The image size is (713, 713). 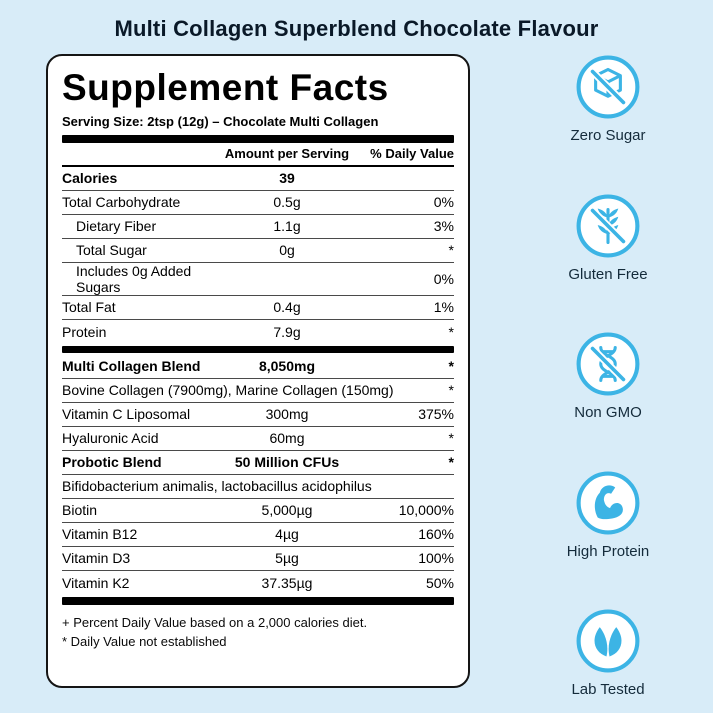 I want to click on nutrient-name: Vitamin C Liposomal, so click(x=126, y=414).